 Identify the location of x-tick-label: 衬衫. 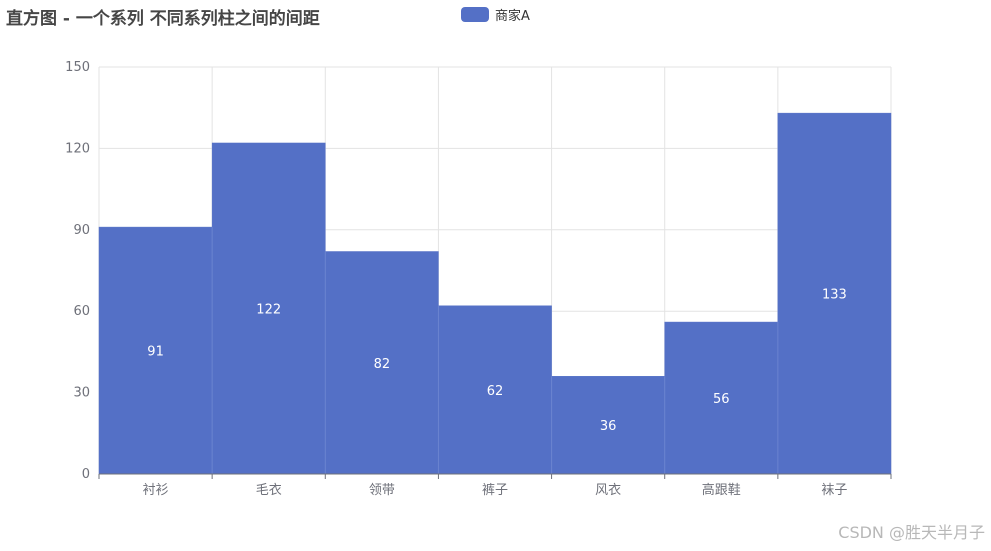
(156, 490).